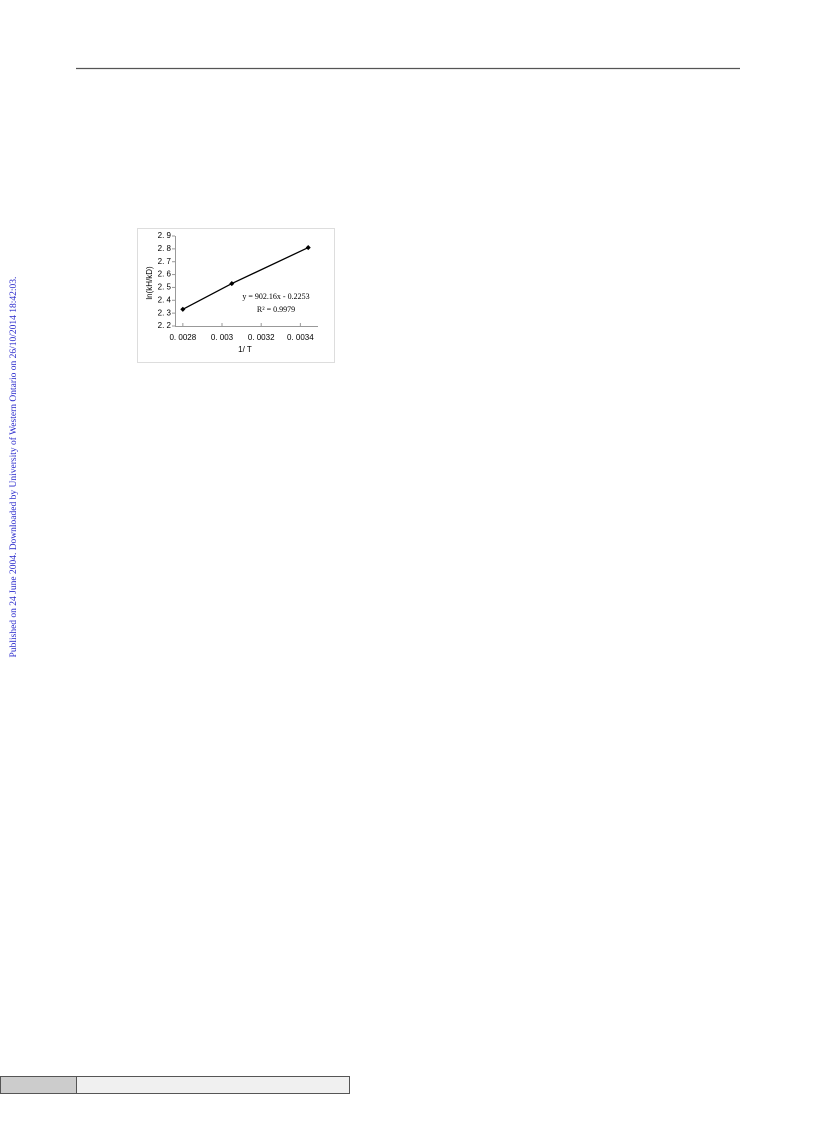  What do you see at coordinates (165, 274) in the screenshot?
I see `y-tick-label: 2. 6` at bounding box center [165, 274].